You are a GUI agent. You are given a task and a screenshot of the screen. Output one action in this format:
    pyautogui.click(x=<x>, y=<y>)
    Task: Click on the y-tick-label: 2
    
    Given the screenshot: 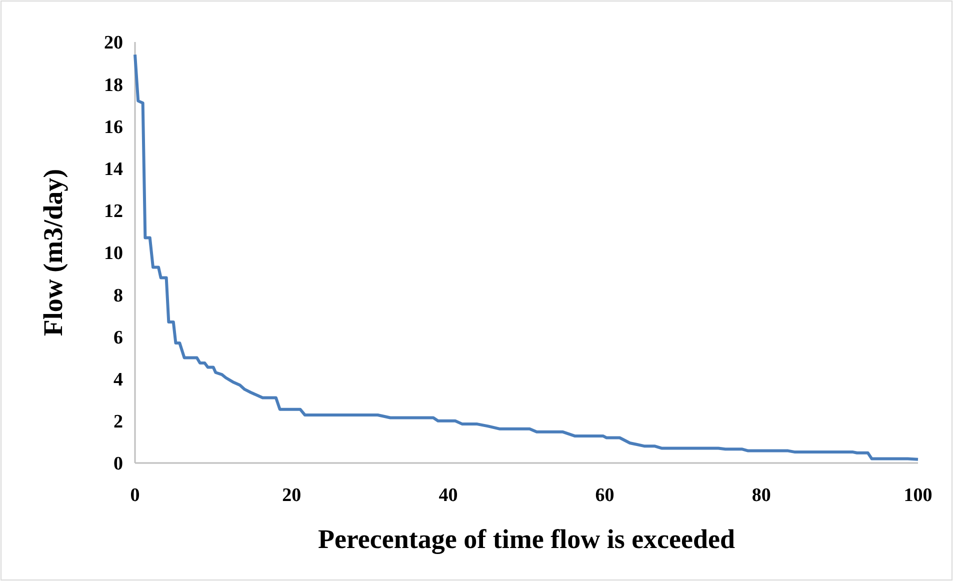 What is the action you would take?
    pyautogui.click(x=118, y=422)
    